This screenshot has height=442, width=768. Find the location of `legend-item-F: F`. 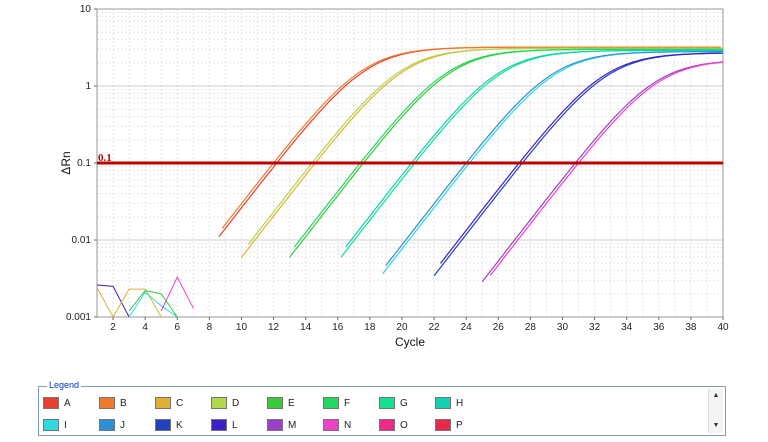

legend-item-F: F is located at coordinates (351, 403).